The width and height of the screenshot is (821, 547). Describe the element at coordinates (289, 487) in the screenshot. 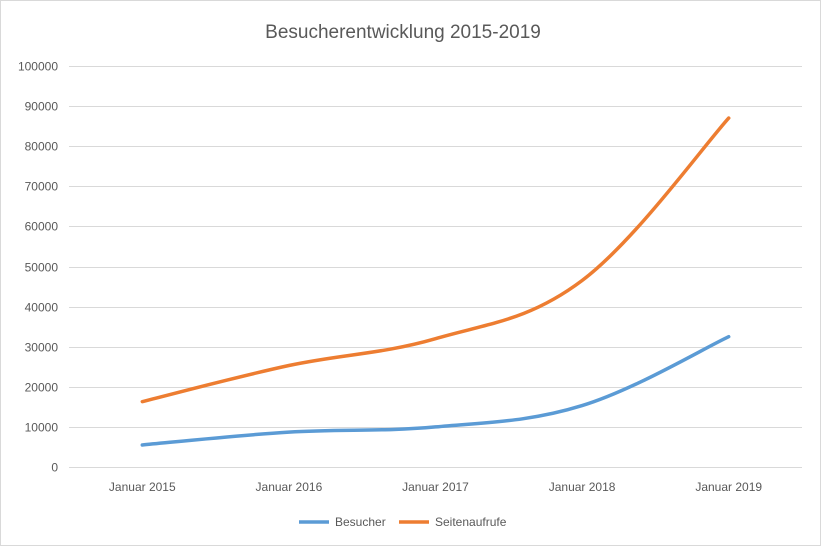

I see `x-tick-label: Januar 2016` at that location.